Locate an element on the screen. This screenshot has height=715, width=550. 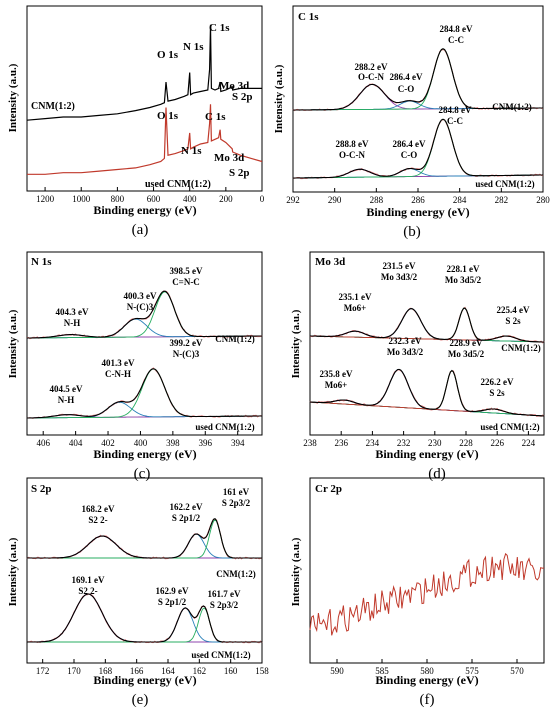
panel-a-frame is located at coordinates (144, 98).